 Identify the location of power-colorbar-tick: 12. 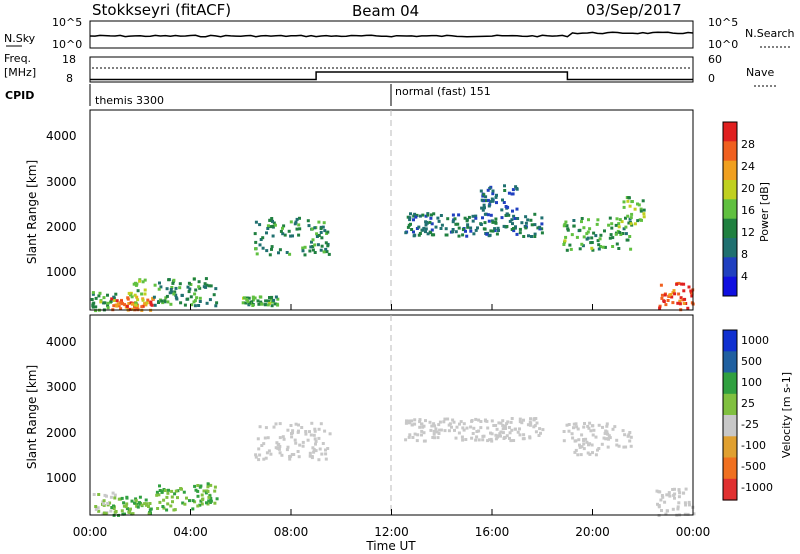
(748, 232).